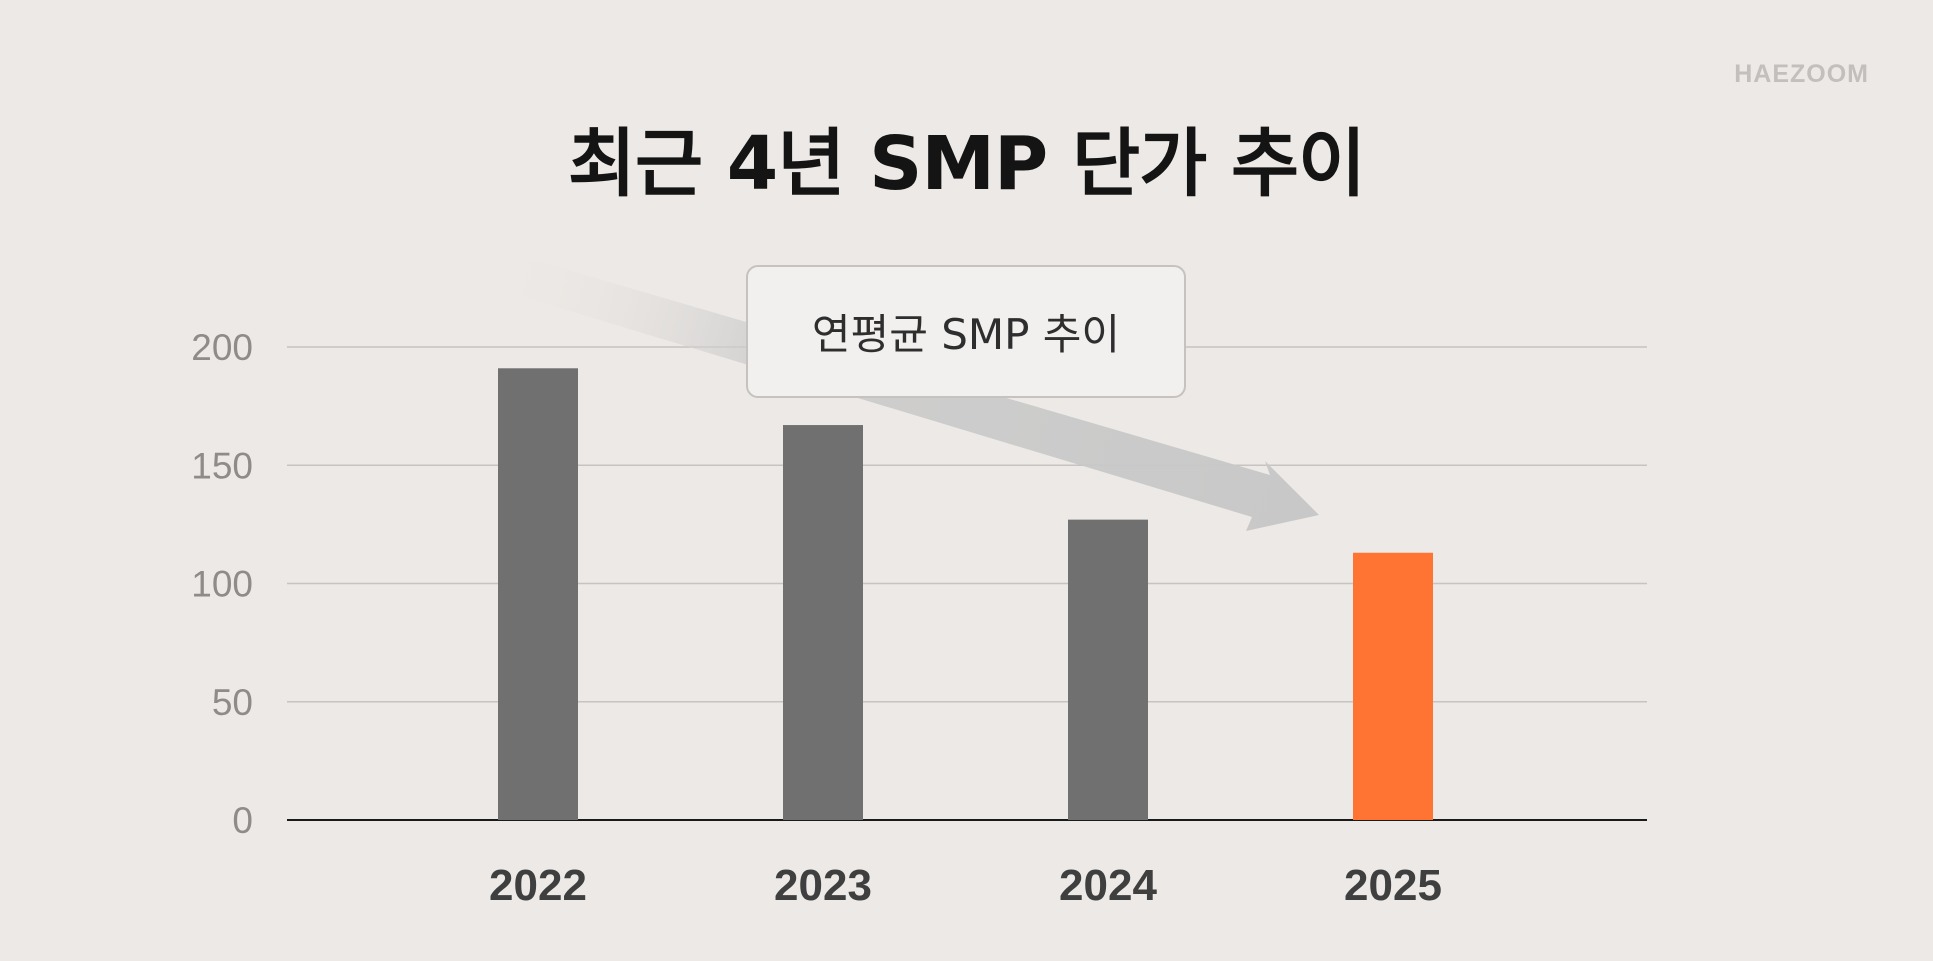 The height and width of the screenshot is (961, 1933). What do you see at coordinates (1108, 885) in the screenshot?
I see `x-category-label: 2024` at bounding box center [1108, 885].